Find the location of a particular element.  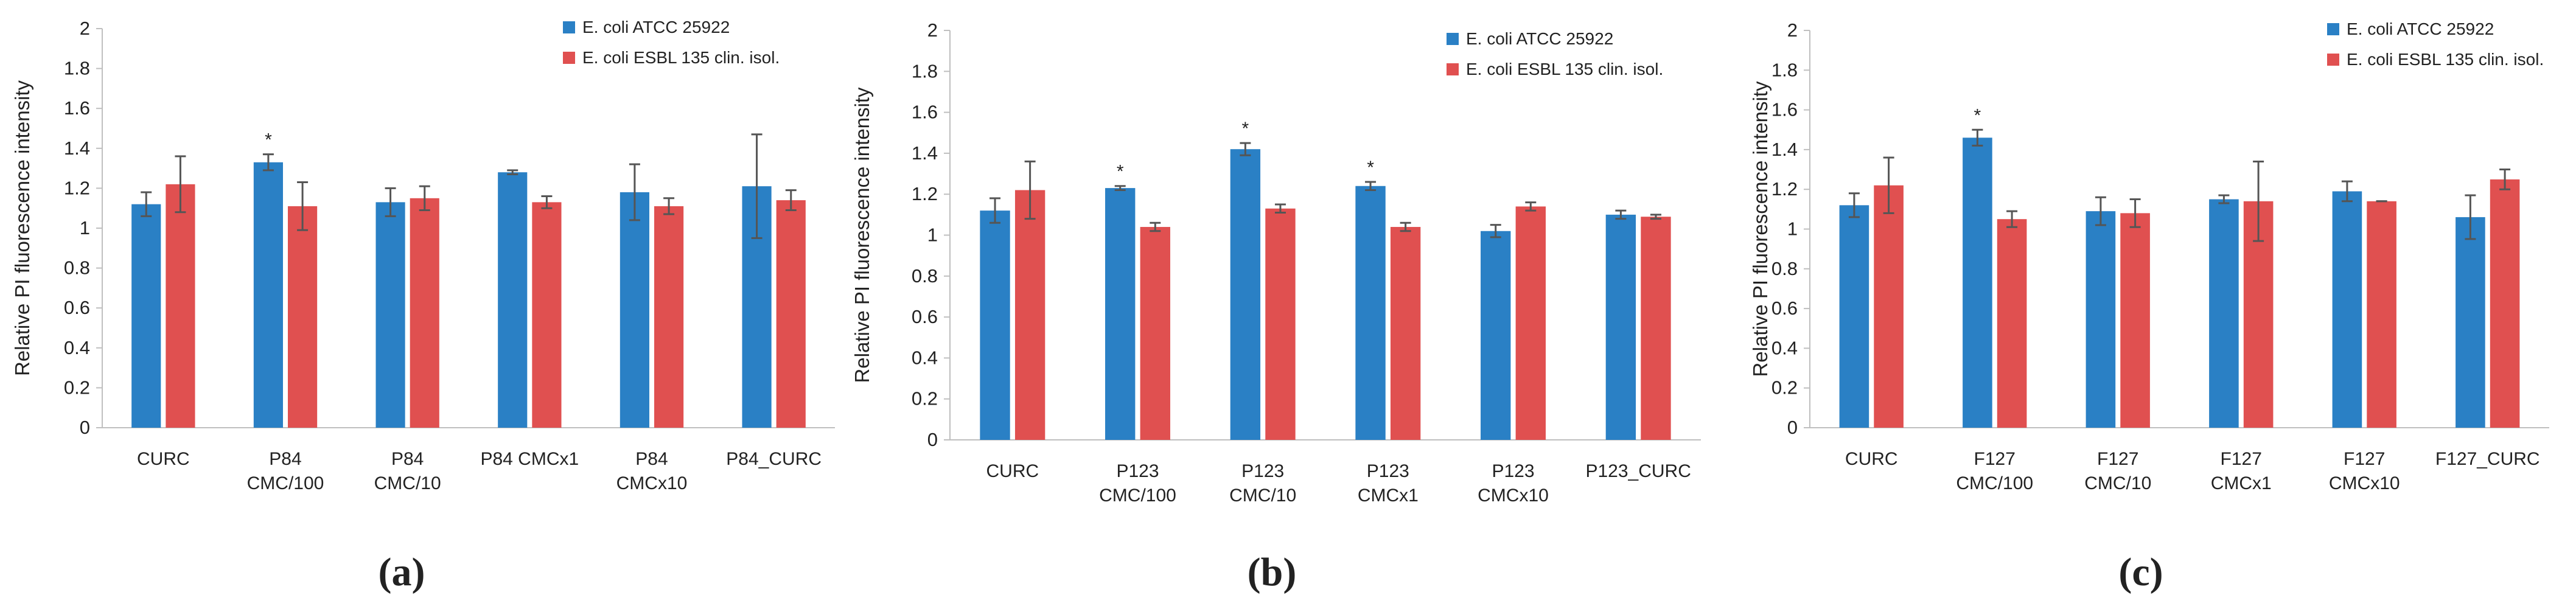

x-category-label: CMC/100 is located at coordinates (1137, 496).